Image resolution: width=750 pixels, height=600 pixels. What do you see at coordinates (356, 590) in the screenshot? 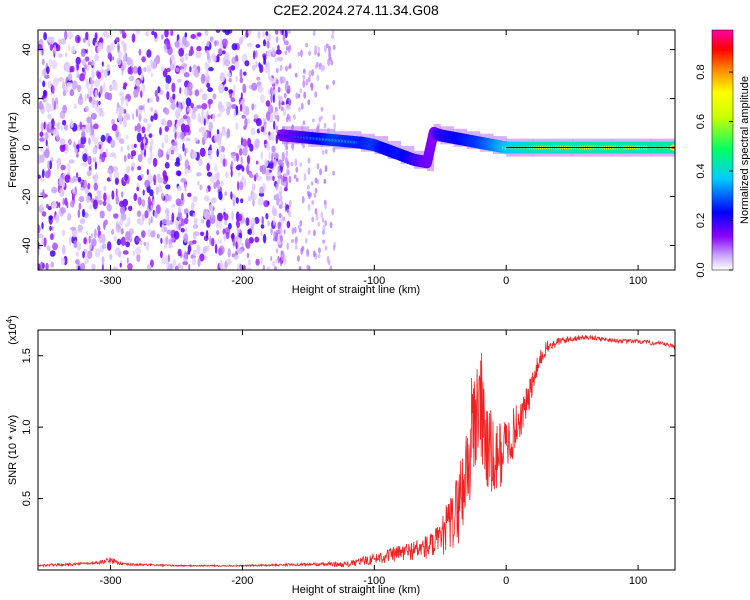
I see `snr-x-axis-label: Height of straight line (km)` at bounding box center [356, 590].